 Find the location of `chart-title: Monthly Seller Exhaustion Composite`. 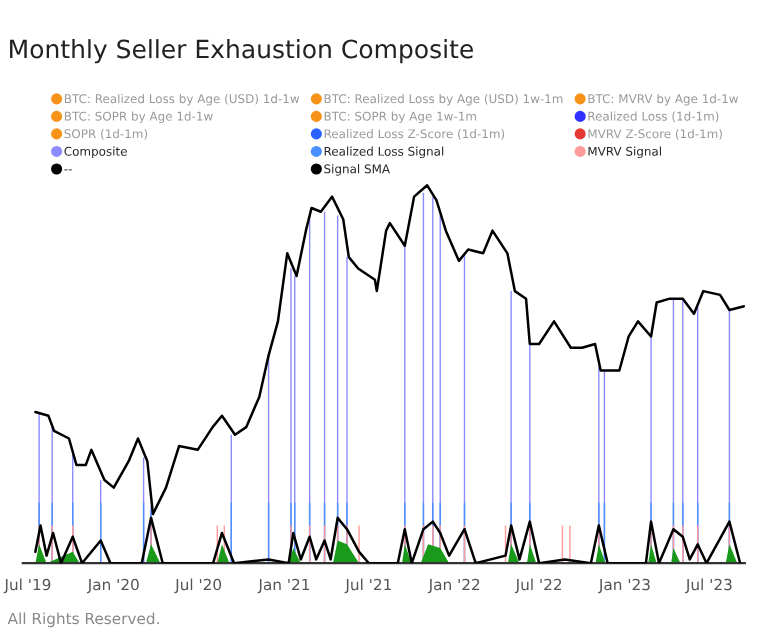

chart-title: Monthly Seller Exhaustion Composite is located at coordinates (241, 51).